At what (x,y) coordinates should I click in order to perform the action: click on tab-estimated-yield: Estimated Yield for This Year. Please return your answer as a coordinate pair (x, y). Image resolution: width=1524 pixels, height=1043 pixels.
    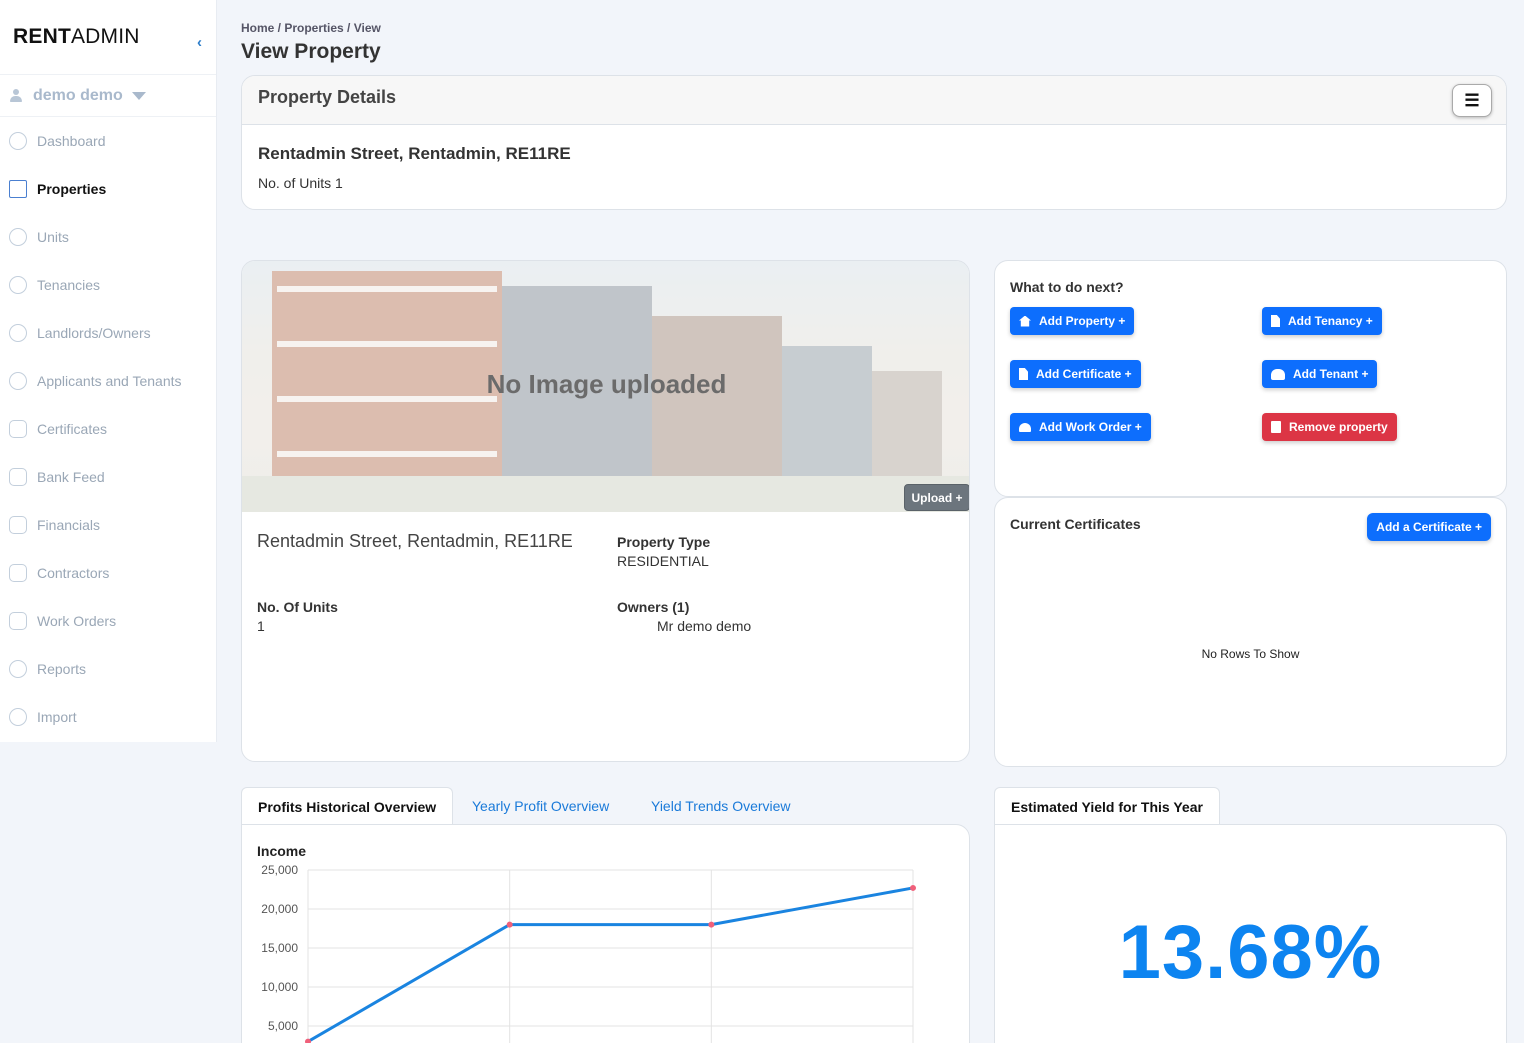
    Looking at the image, I should click on (1107, 806).